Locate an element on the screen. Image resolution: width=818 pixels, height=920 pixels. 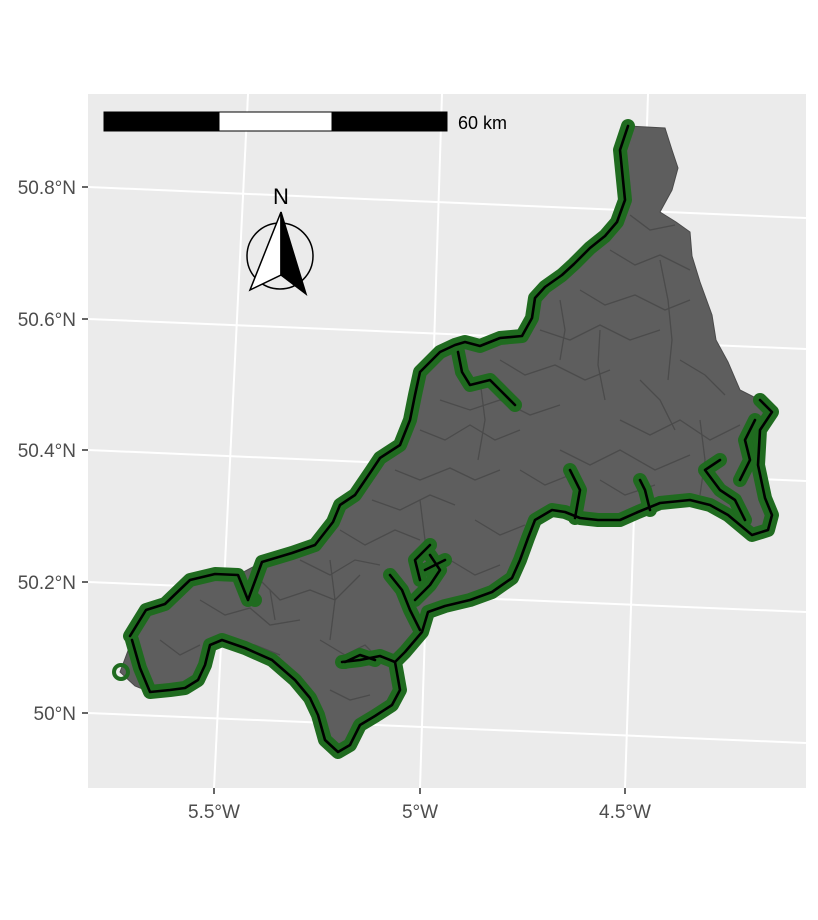
x-axis: 5.5°W 5°W 4.5°W is located at coordinates (419, 805).